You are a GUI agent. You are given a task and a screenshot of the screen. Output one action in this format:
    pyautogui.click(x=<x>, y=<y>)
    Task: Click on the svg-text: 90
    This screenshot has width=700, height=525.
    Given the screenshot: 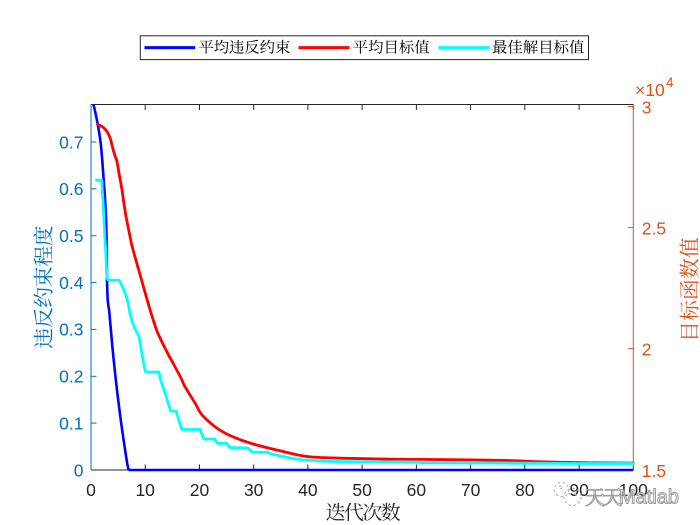 What is the action you would take?
    pyautogui.click(x=579, y=490)
    